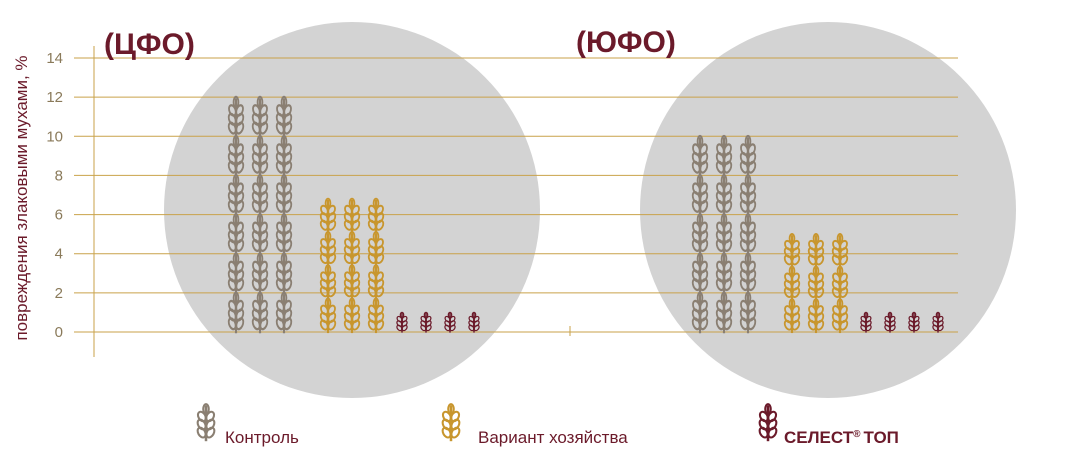 This screenshot has width=1068, height=455. Describe the element at coordinates (206, 422) in the screenshot. I see `legend-wheat-icon-control` at that location.